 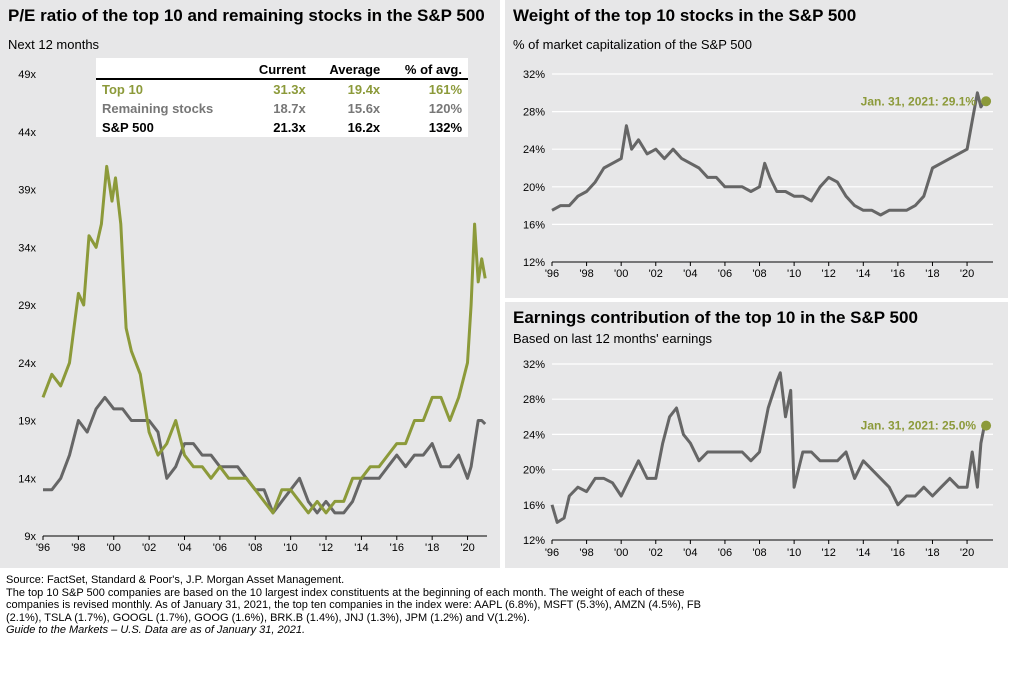 I want to click on y-tick-label: 16%, so click(x=534, y=506).